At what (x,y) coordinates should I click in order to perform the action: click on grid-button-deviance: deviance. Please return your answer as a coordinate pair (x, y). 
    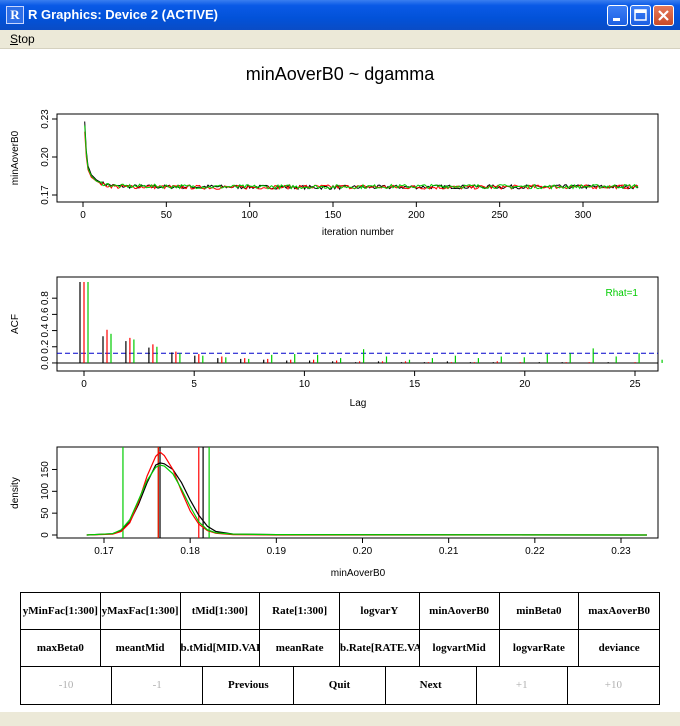
    Looking at the image, I should click on (619, 648).